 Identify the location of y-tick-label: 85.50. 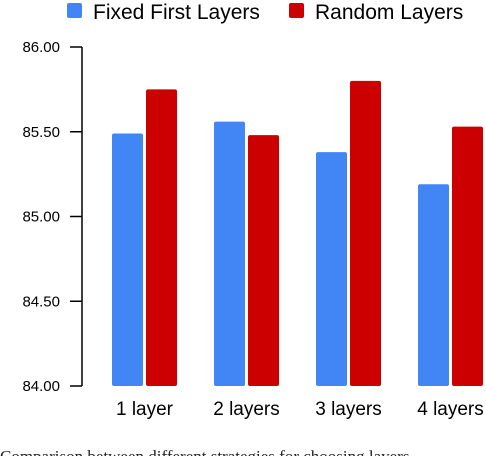
(41, 132).